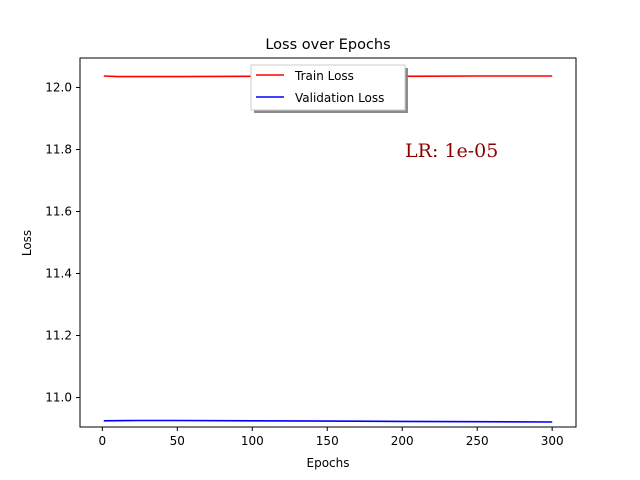 The height and width of the screenshot is (480, 640). I want to click on y-tick-label: 11.2, so click(58, 336).